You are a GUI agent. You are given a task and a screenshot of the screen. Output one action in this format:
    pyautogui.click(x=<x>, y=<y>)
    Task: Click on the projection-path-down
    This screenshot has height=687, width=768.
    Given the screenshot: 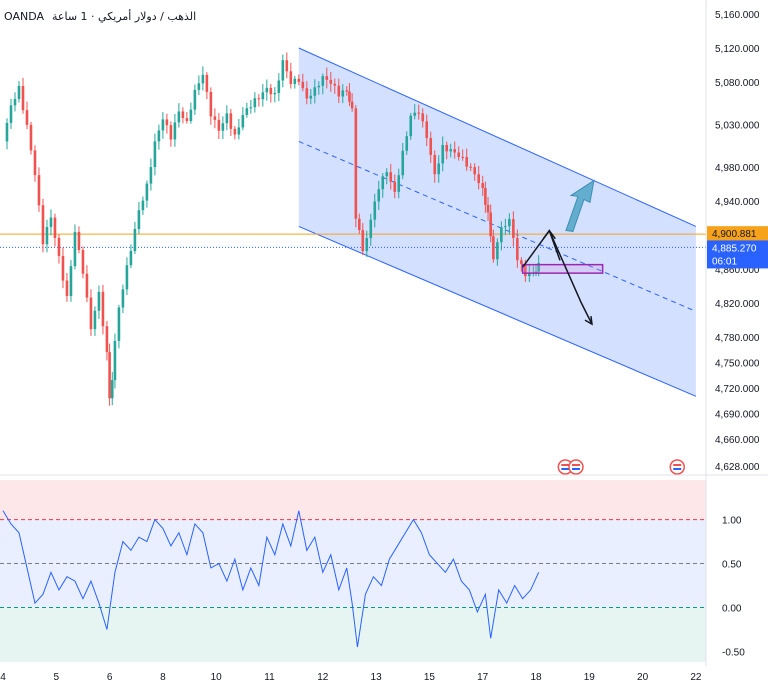 What is the action you would take?
    pyautogui.click(x=570, y=277)
    